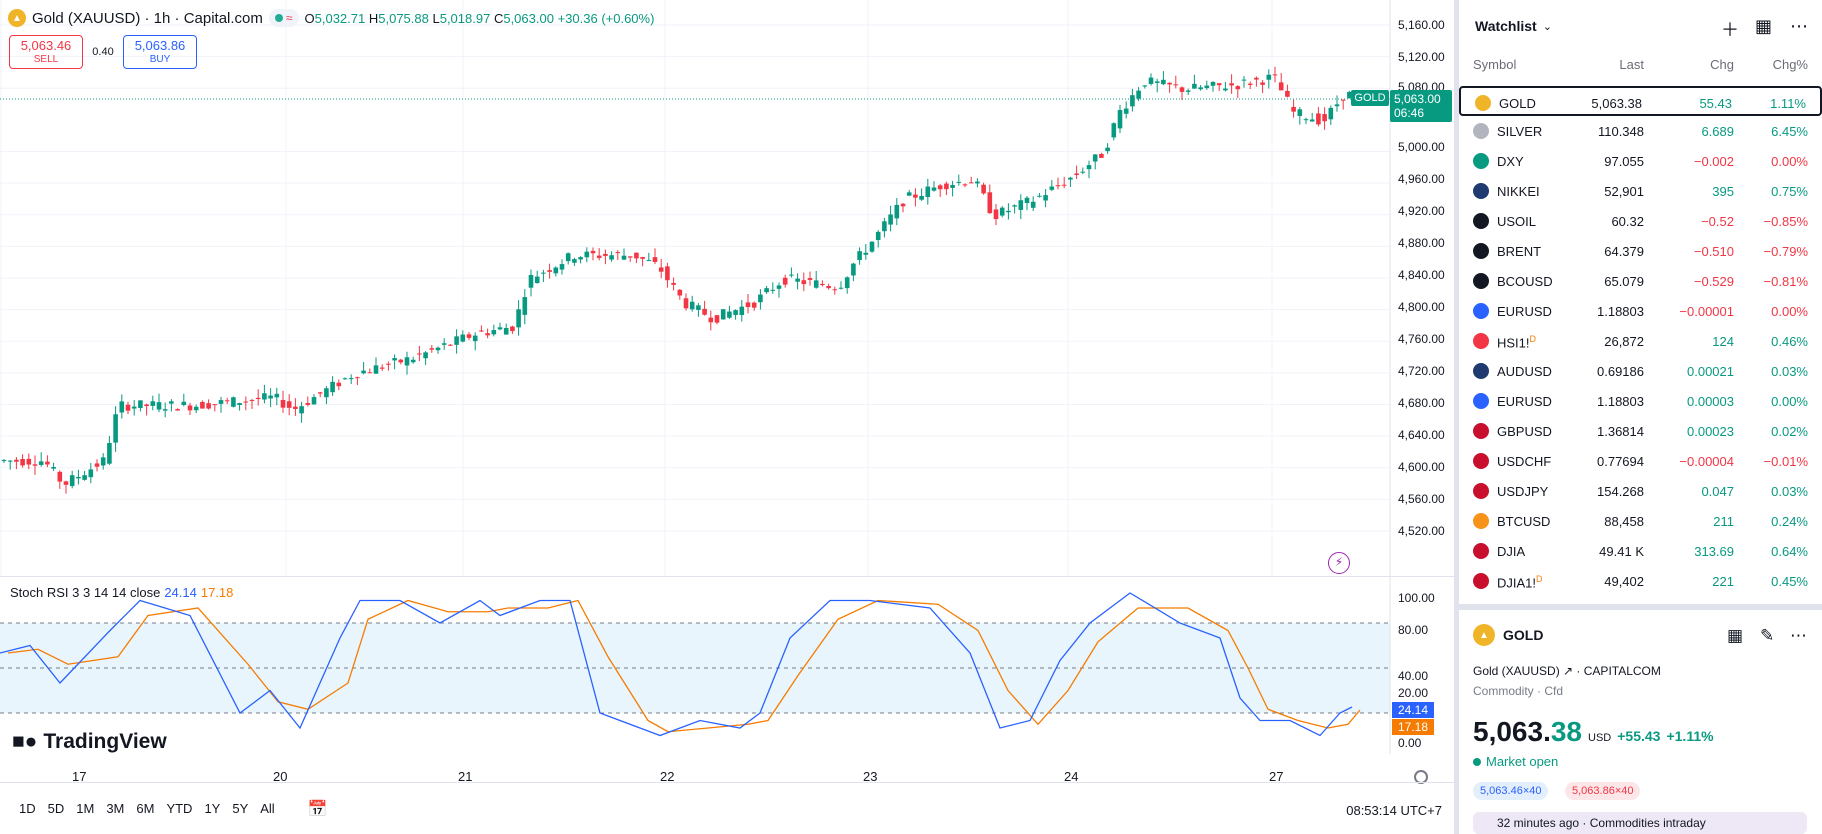 The width and height of the screenshot is (1822, 834). What do you see at coordinates (27, 808) in the screenshot?
I see `range-1d-button: 1D` at bounding box center [27, 808].